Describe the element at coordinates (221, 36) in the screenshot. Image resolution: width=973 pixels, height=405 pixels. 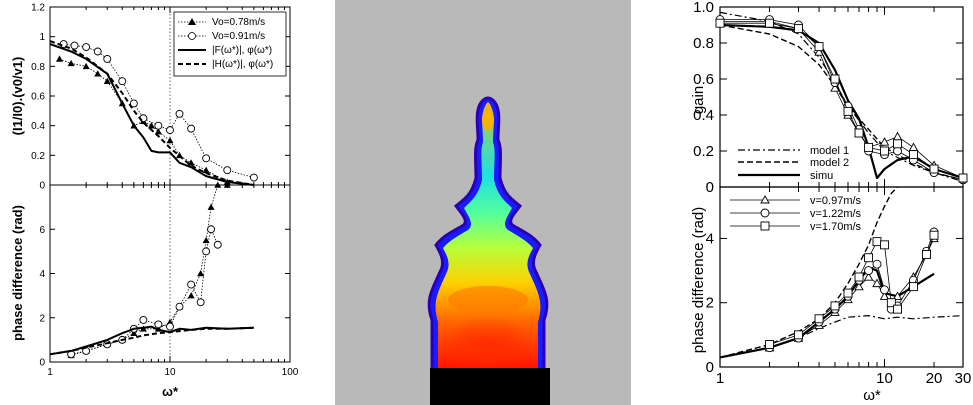
I see `left-legend-item-2: Vo=0.91m/s` at that location.